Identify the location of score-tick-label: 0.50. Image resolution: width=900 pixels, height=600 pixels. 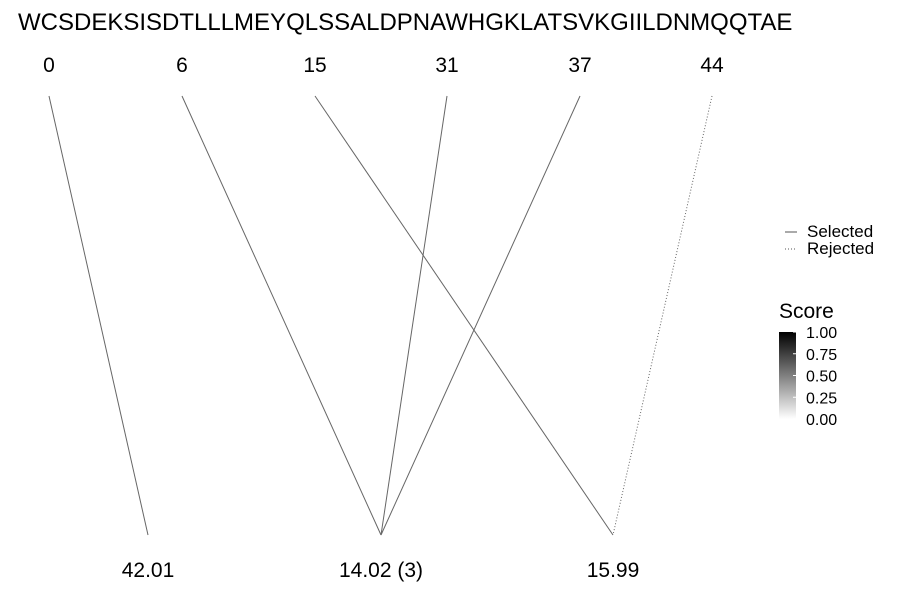
(821, 377).